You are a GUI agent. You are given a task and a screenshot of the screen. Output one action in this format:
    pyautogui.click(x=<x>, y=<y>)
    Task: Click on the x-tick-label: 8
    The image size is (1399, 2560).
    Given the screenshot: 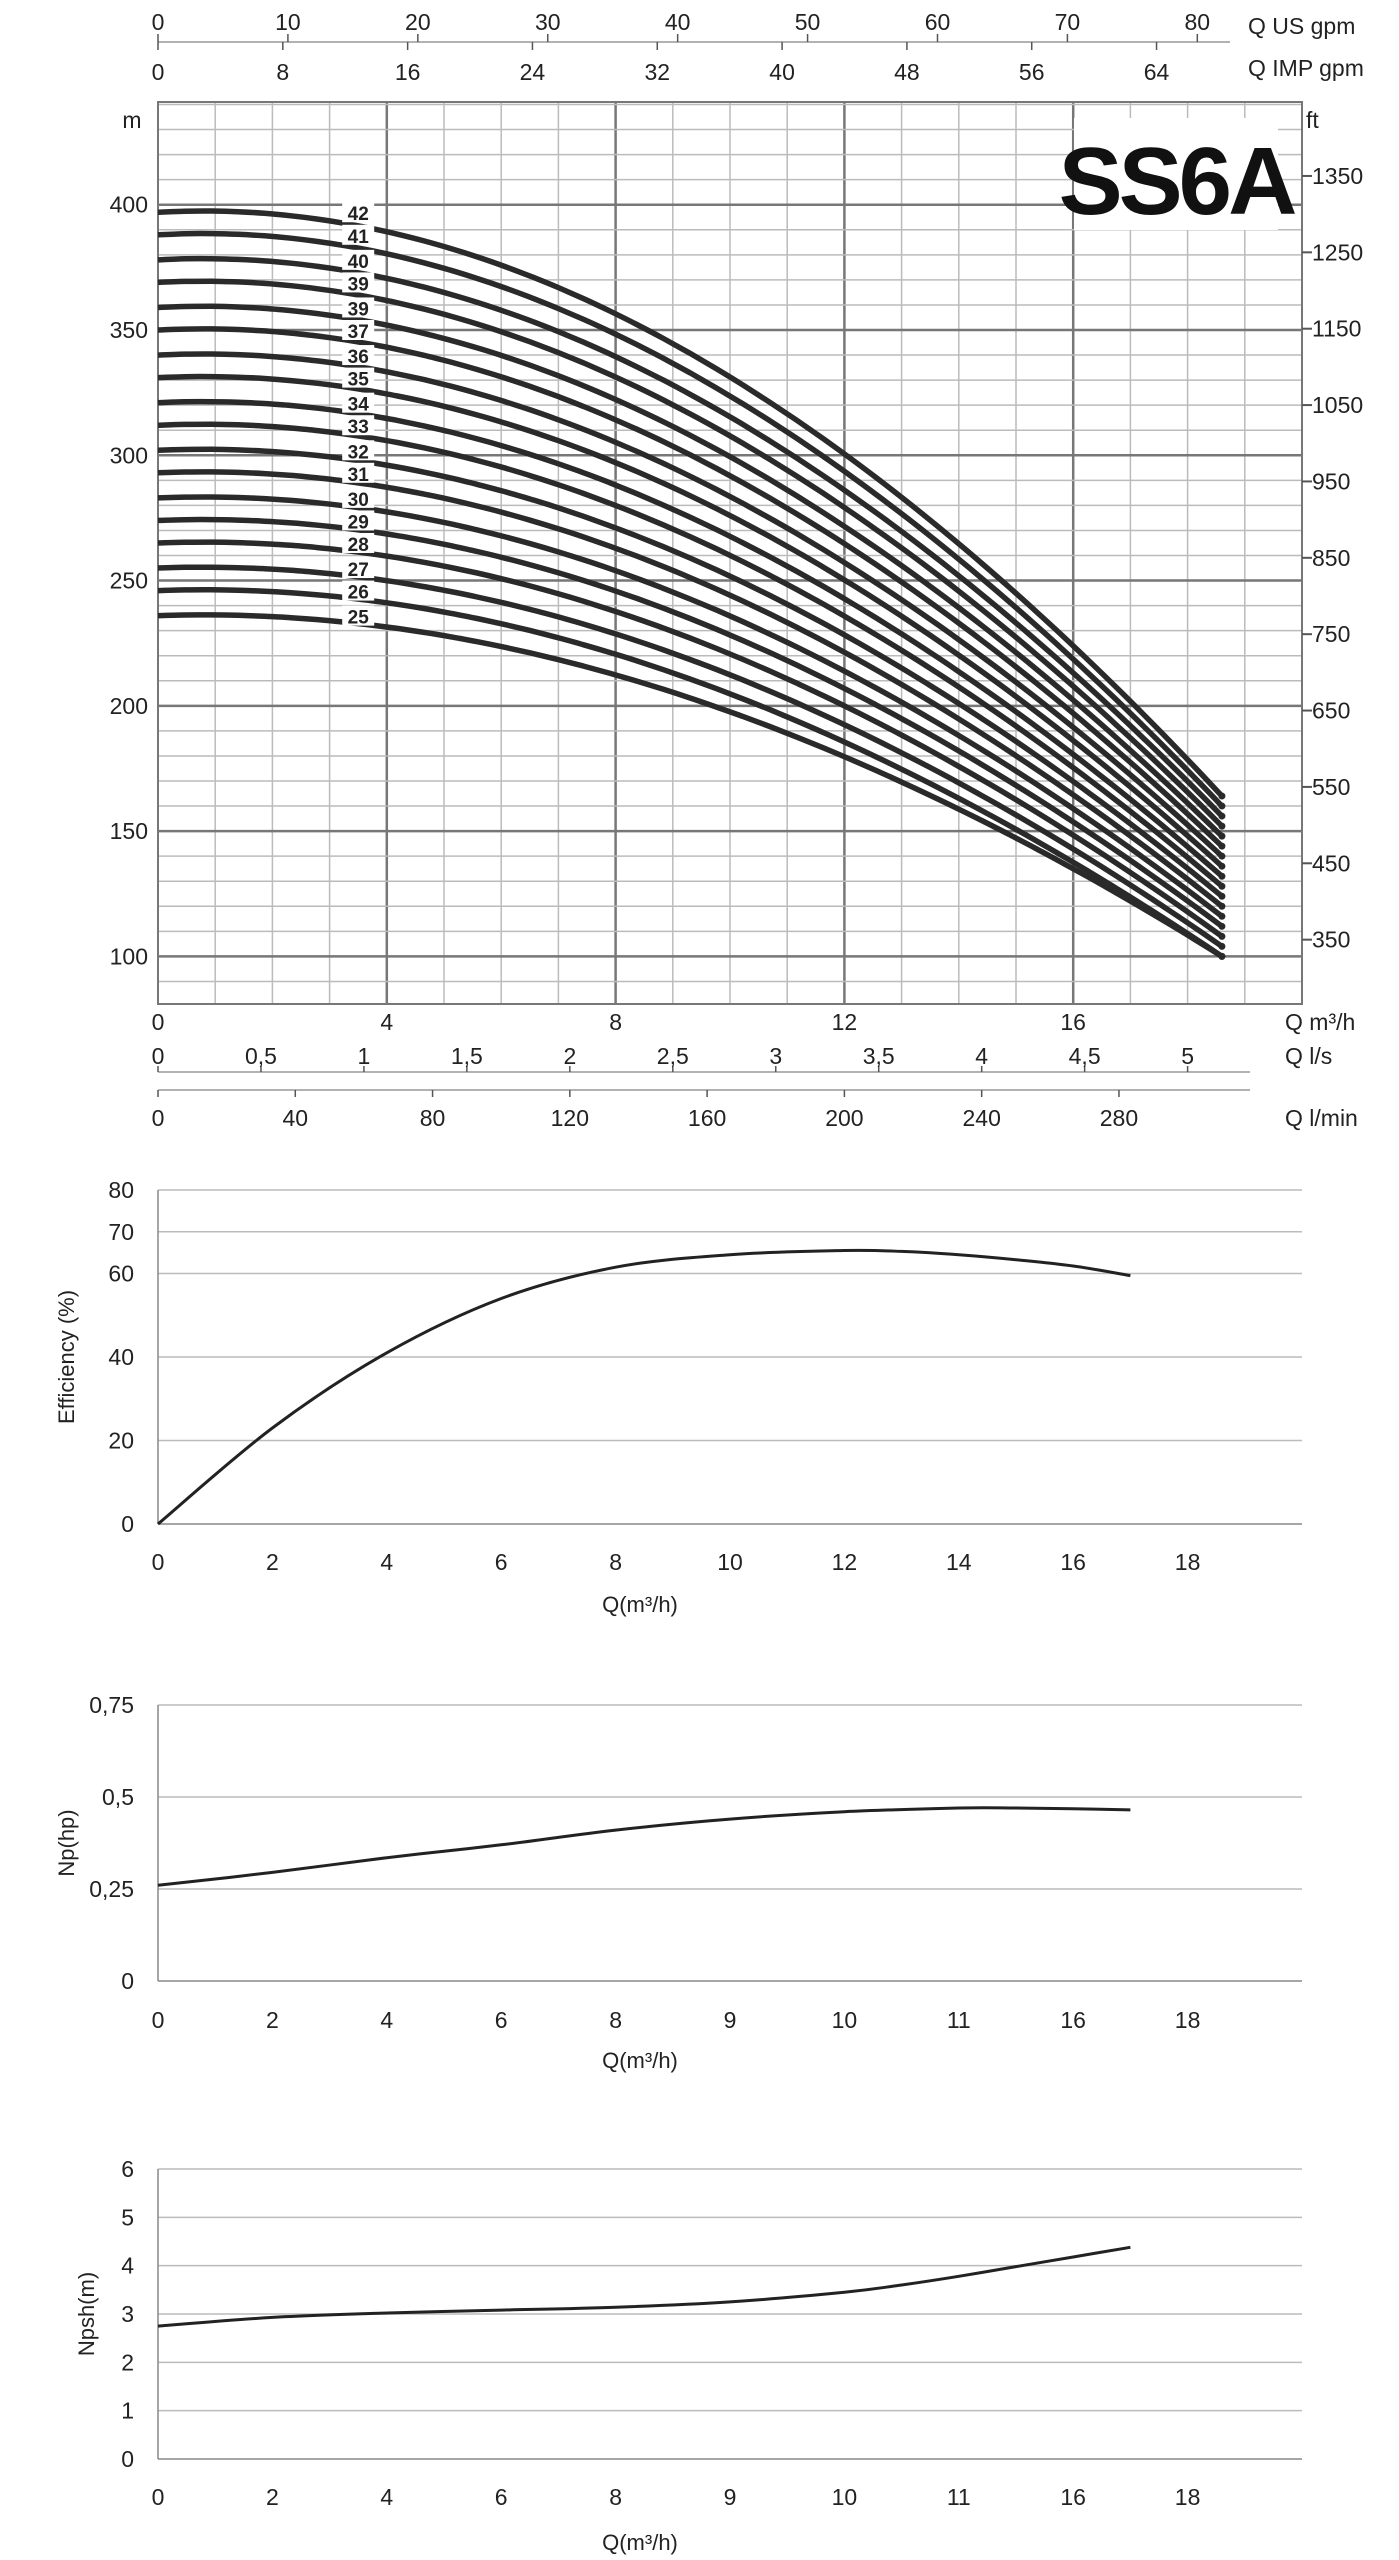 What is the action you would take?
    pyautogui.click(x=615, y=2497)
    